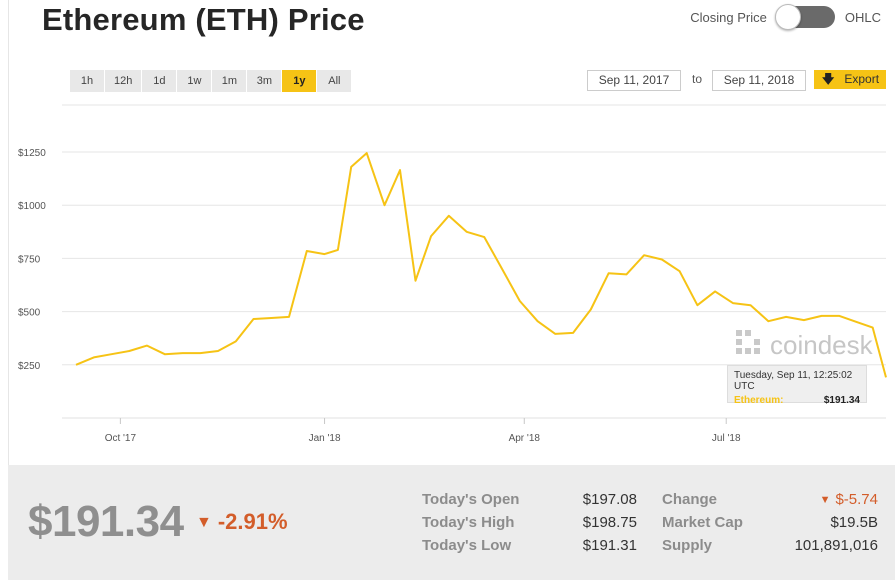  Describe the element at coordinates (264, 81) in the screenshot. I see `range-button-3m: 3m` at that location.